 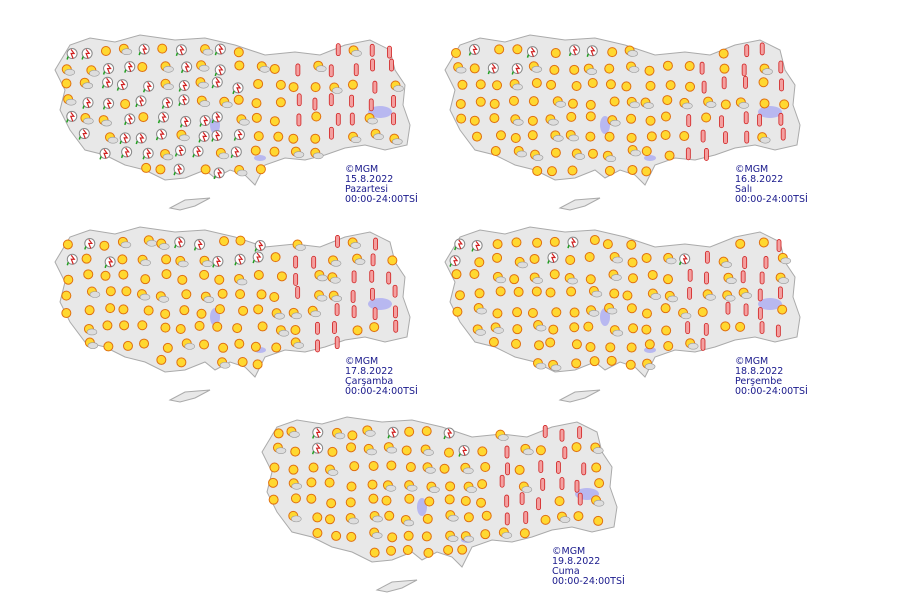 What do you see at coordinates (751, 361) in the screenshot?
I see `map-copyright: ©MGM` at bounding box center [751, 361].